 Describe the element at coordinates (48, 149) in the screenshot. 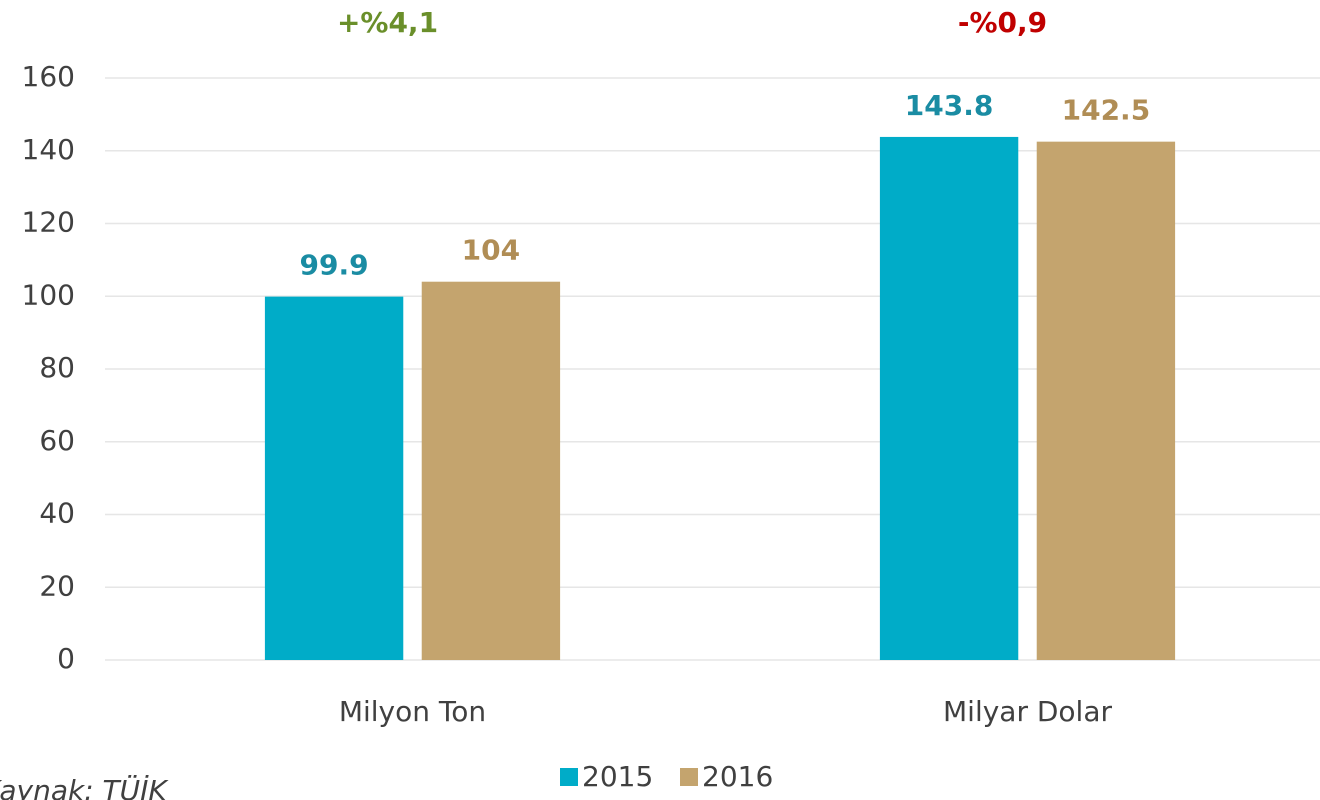

I see `y-tick-label: 140` at that location.